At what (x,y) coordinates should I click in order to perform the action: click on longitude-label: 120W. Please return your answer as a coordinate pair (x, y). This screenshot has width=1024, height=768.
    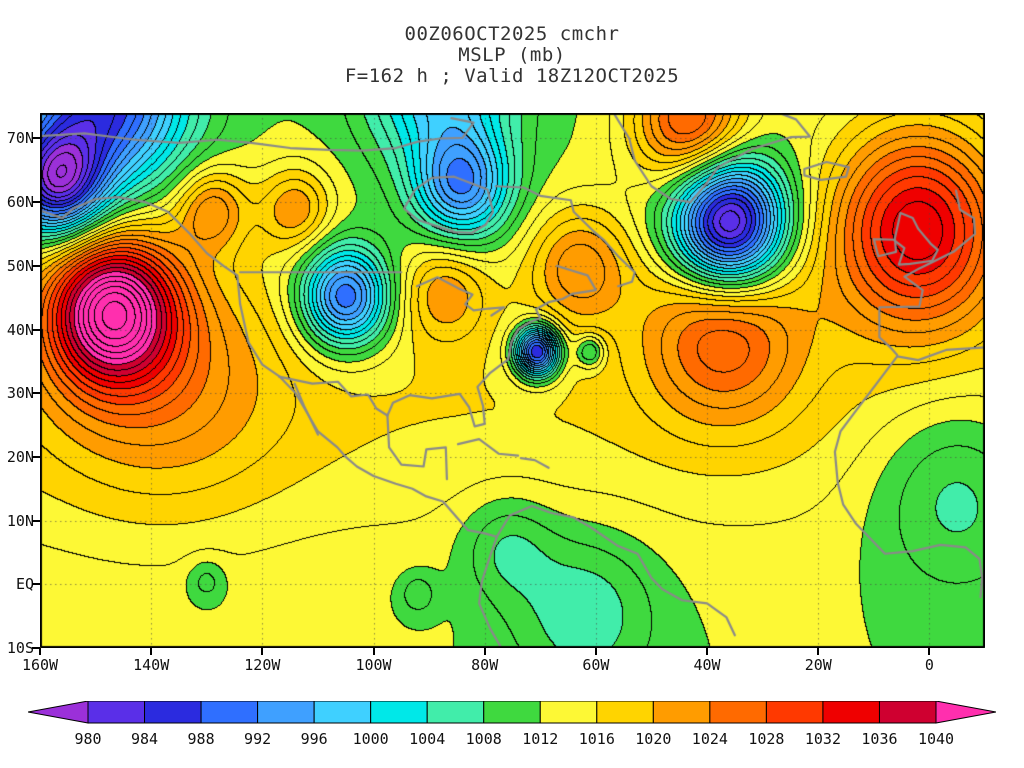
    Looking at the image, I should click on (262, 665).